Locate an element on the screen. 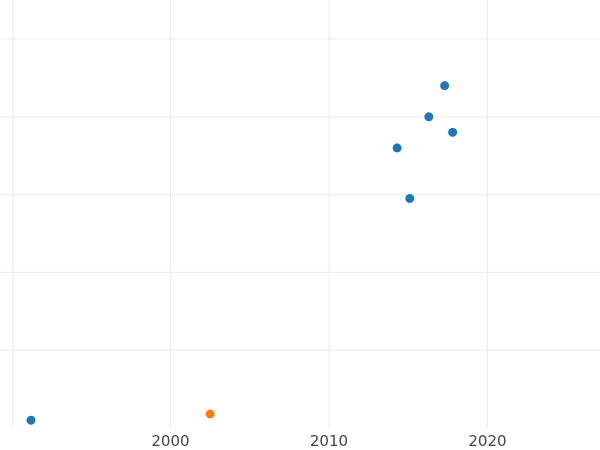  x-axis-tick-labels: 2000 2010 2020 is located at coordinates (328, 441).